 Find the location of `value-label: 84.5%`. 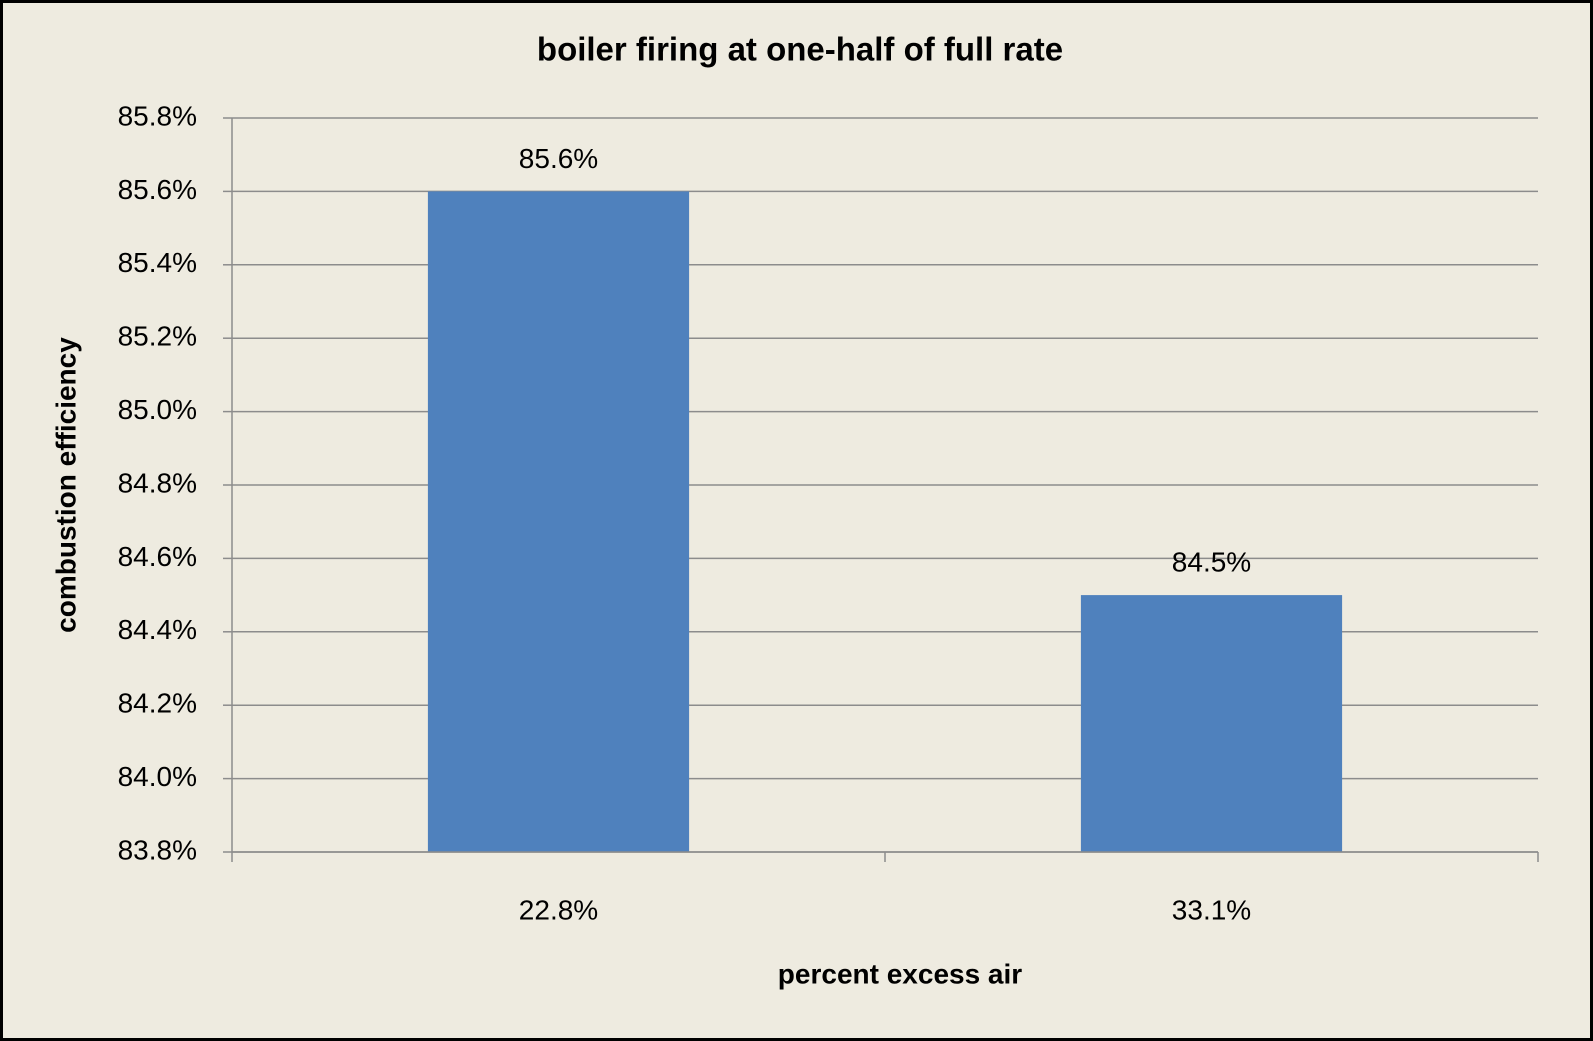

value-label: 84.5% is located at coordinates (1211, 561).